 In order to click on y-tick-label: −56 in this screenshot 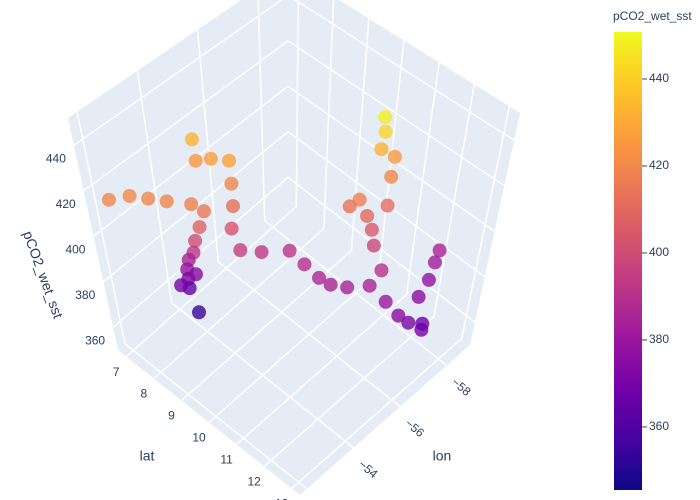, I will do `click(414, 428)`.